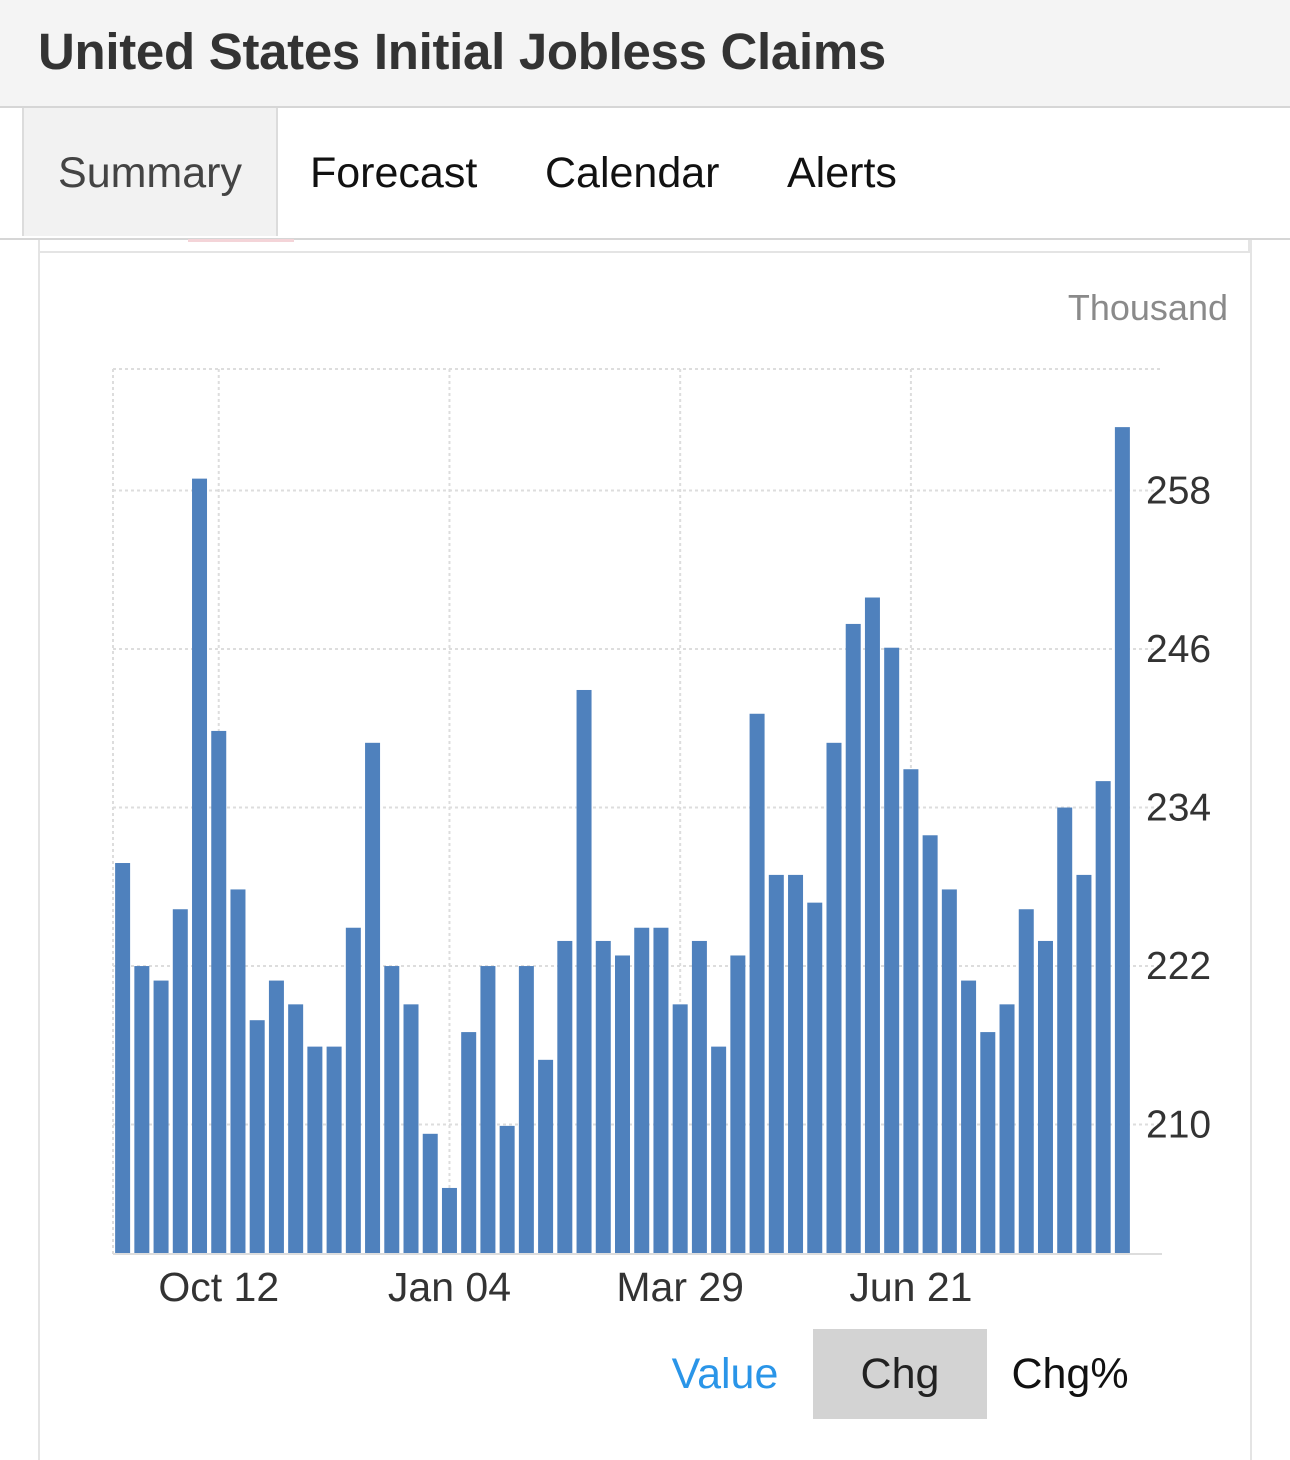 The image size is (1290, 1460). Describe the element at coordinates (1249, 246) in the screenshot. I see `panel-corner-right` at that location.